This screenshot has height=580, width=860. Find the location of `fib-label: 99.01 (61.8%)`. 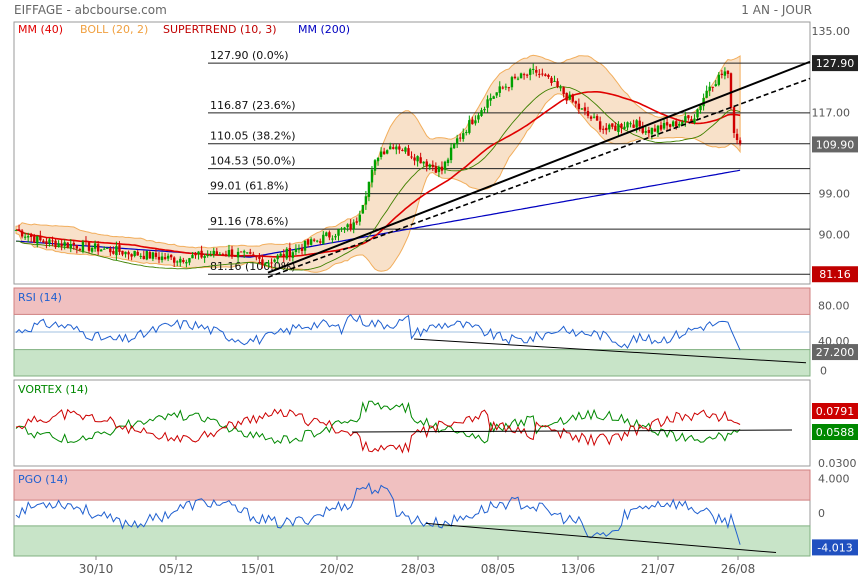

fib-label: 99.01 (61.8%) is located at coordinates (249, 186).